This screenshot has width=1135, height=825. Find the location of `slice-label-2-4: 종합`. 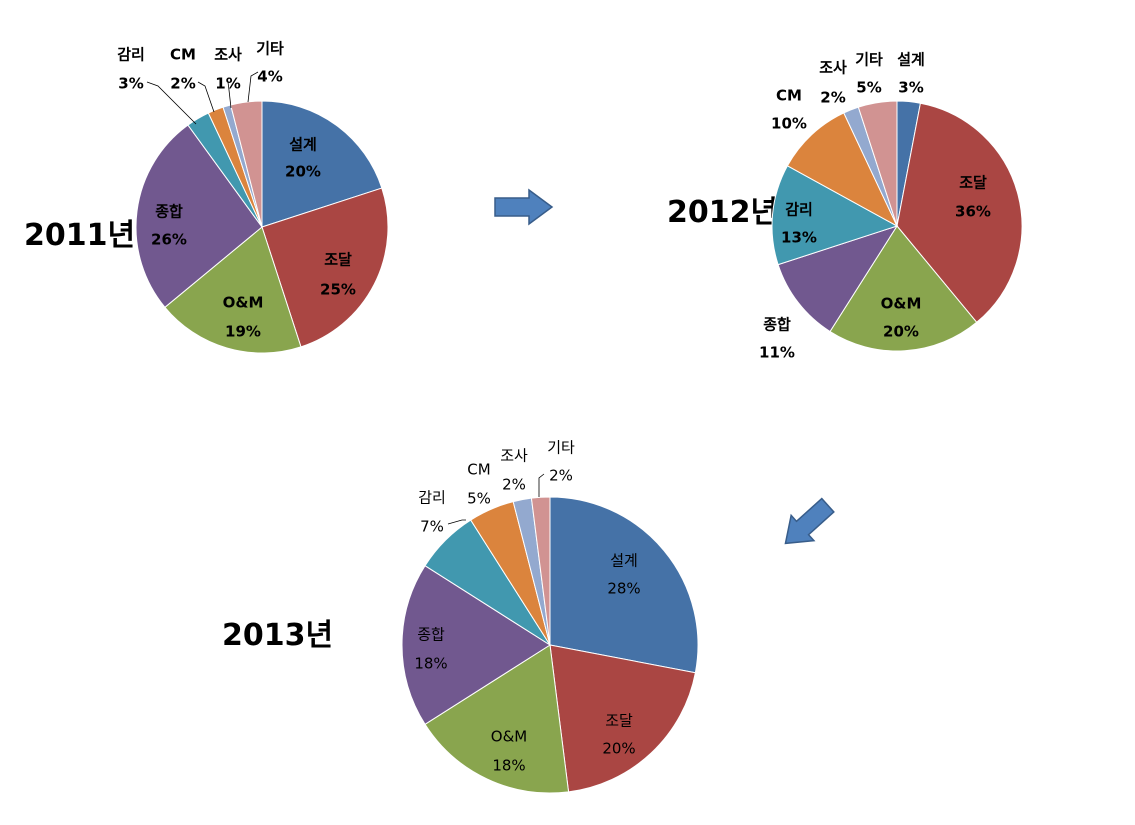

slice-label-2-4: 종합 is located at coordinates (777, 325).